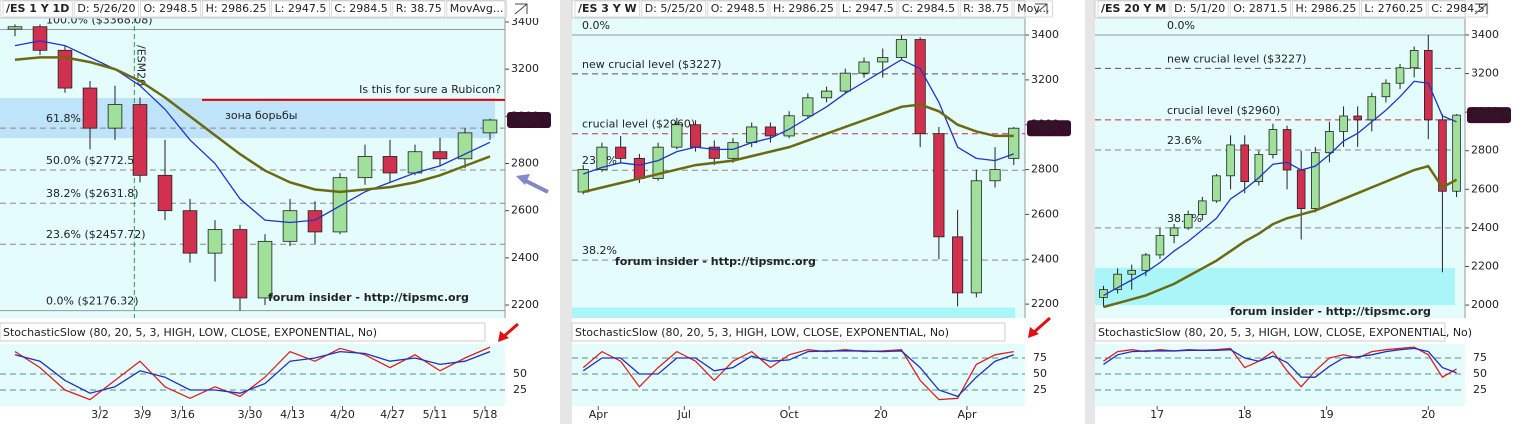 This screenshot has height=424, width=1523. I want to click on contract-label: /ESM20, so click(140, 65).